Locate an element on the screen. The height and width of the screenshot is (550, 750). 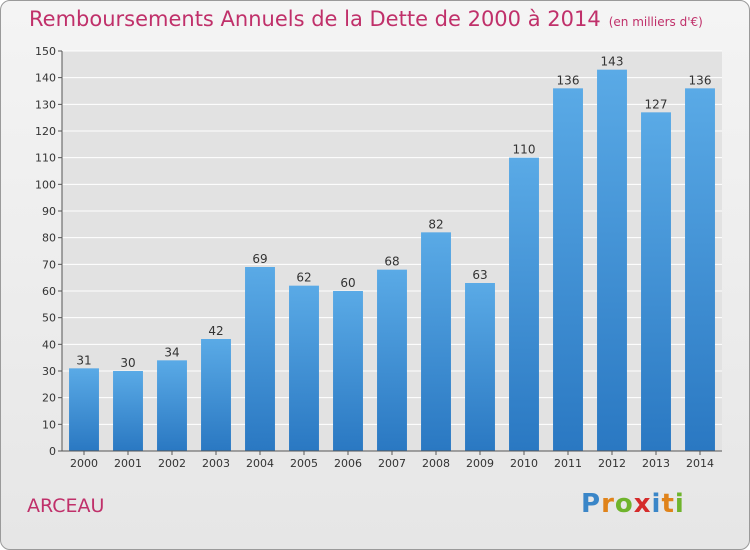
data-label-2005: 62 is located at coordinates (303, 278).